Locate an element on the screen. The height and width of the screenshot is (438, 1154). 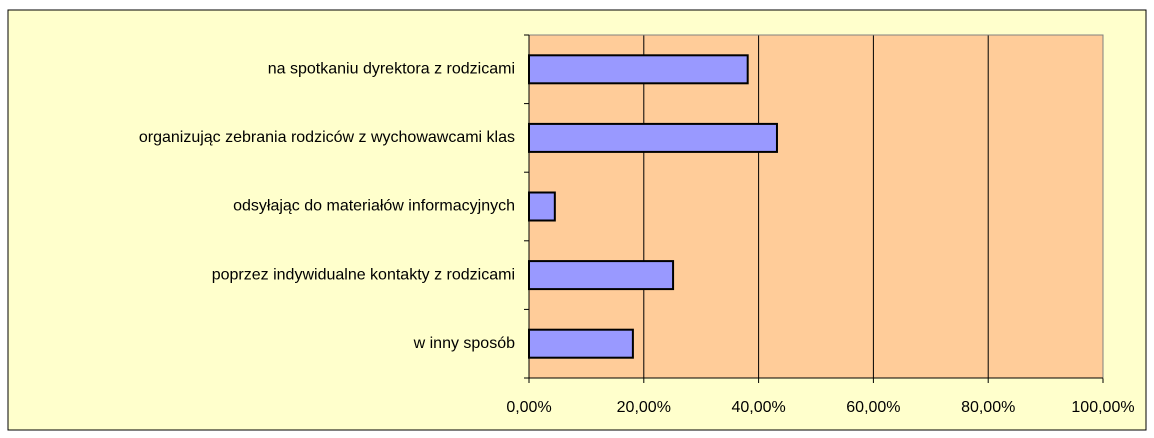
x-tick-label: 80,00% is located at coordinates (988, 407).